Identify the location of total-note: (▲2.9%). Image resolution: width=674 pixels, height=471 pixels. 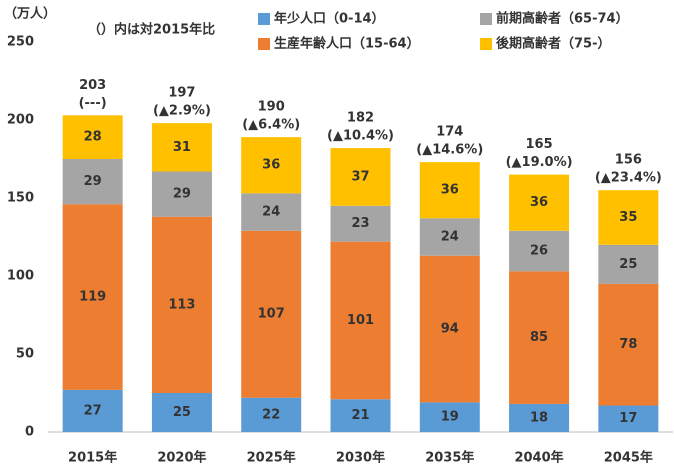
(182, 111).